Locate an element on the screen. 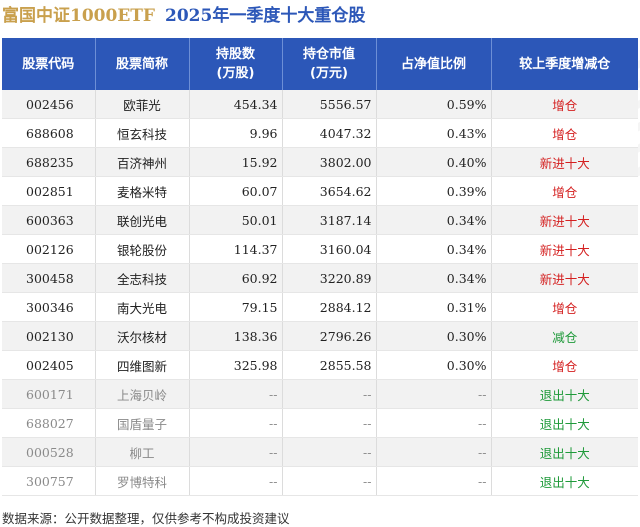 This screenshot has height=527, width=640. shares-cell: 454.34 is located at coordinates (236, 104).